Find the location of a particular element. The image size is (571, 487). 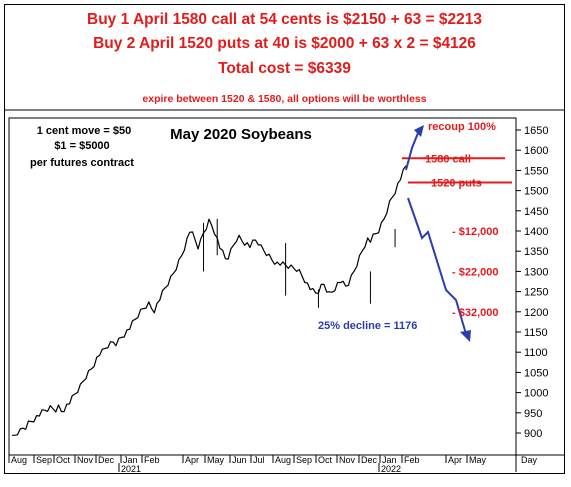

loss-annotation: - $32,000 is located at coordinates (475, 313).